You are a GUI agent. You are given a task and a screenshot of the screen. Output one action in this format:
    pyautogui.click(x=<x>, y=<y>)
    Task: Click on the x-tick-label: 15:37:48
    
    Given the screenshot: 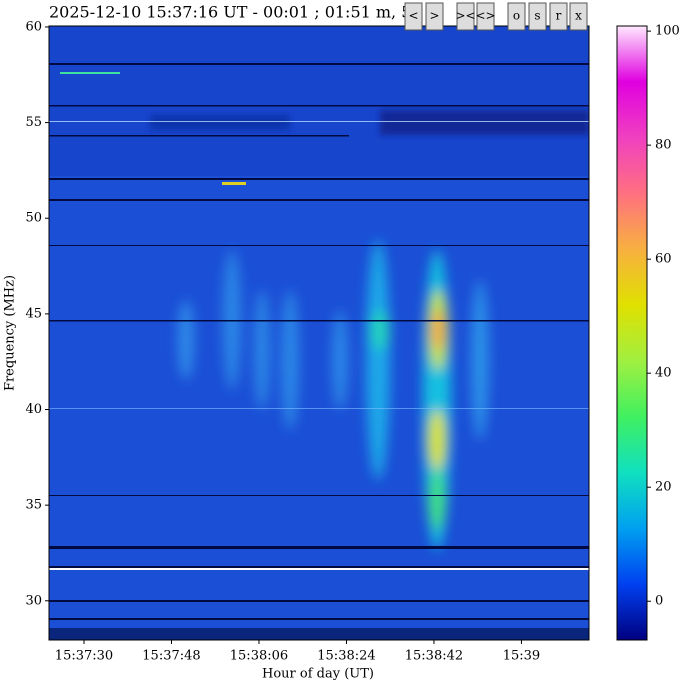 What is the action you would take?
    pyautogui.click(x=171, y=656)
    